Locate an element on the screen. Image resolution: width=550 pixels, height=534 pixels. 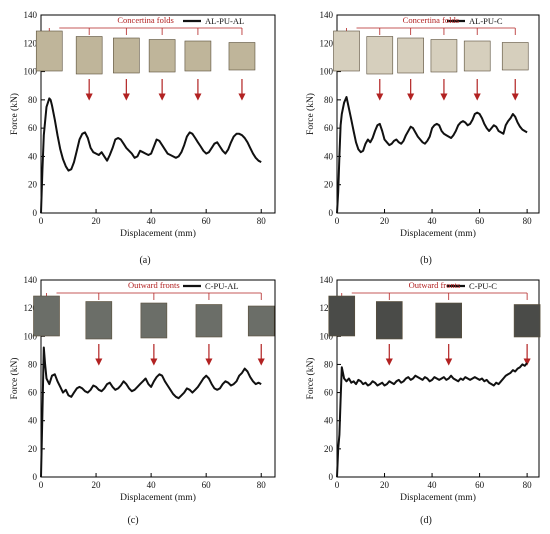
legend-label: AL-PU-AL is located at coordinates (224, 21).